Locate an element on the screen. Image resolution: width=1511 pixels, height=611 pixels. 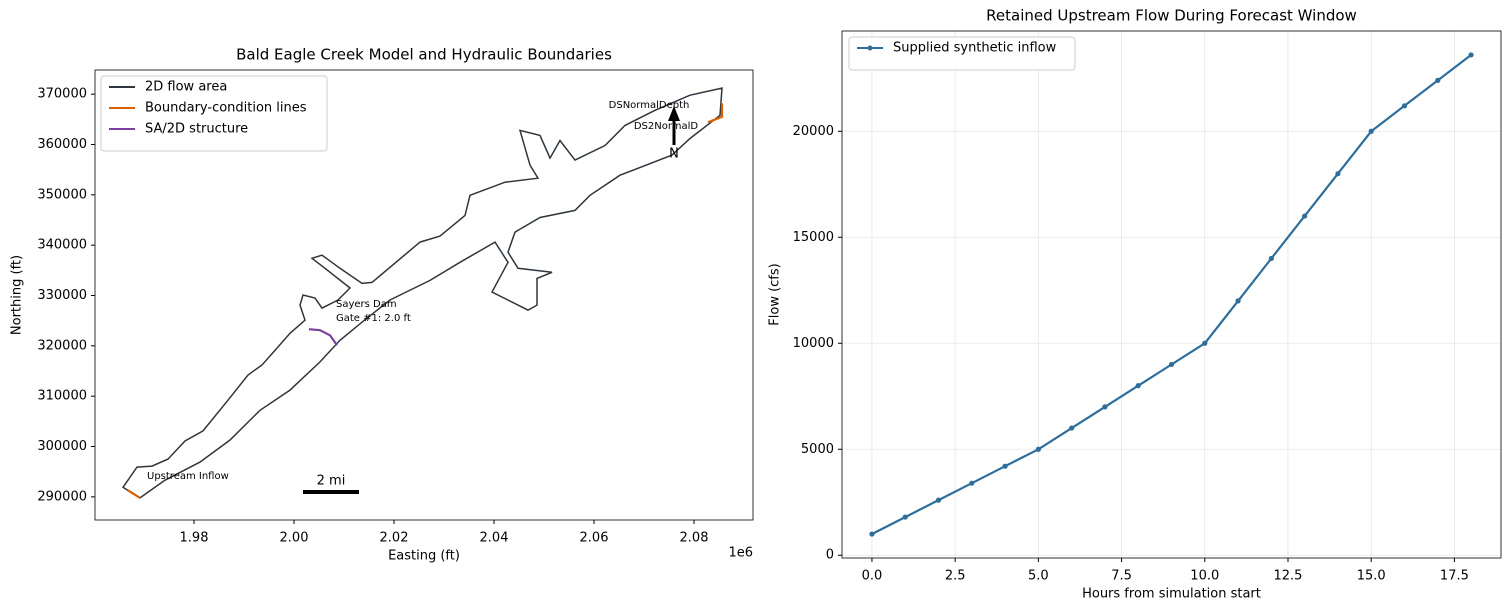
y-tick-label: 330000 is located at coordinates (62, 295).